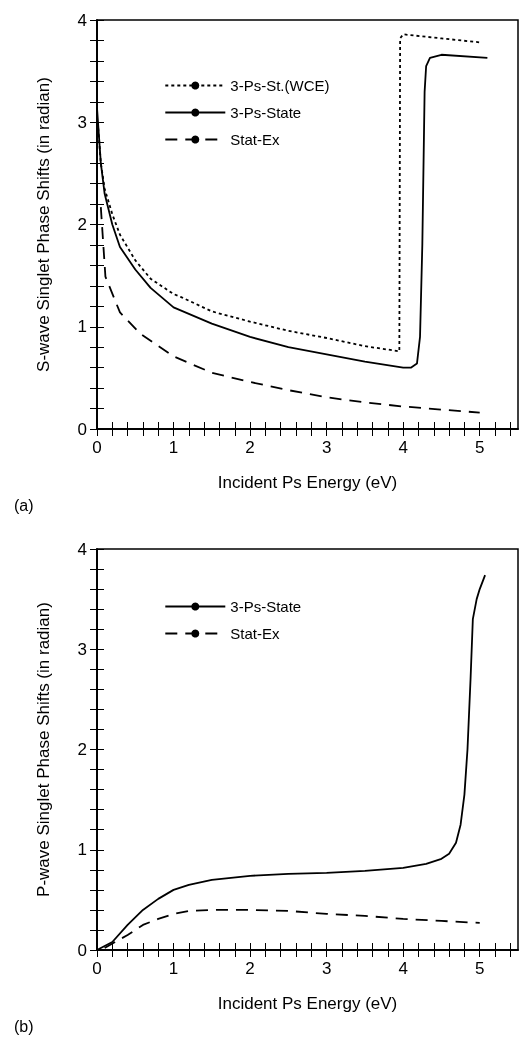  Describe the element at coordinates (43, 749) in the screenshot. I see `y-axis-title: P-wave Singlet Phase Shifts (in radian)` at that location.